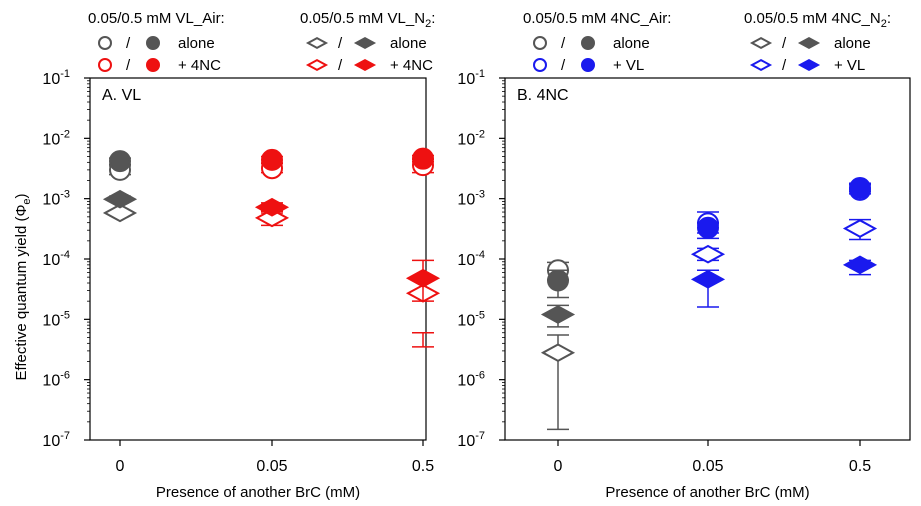 This screenshot has height=506, width=921. Describe the element at coordinates (817, 20) in the screenshot. I see `legend-title: 0.05/0.5 mM 4NC_N2:` at that location.